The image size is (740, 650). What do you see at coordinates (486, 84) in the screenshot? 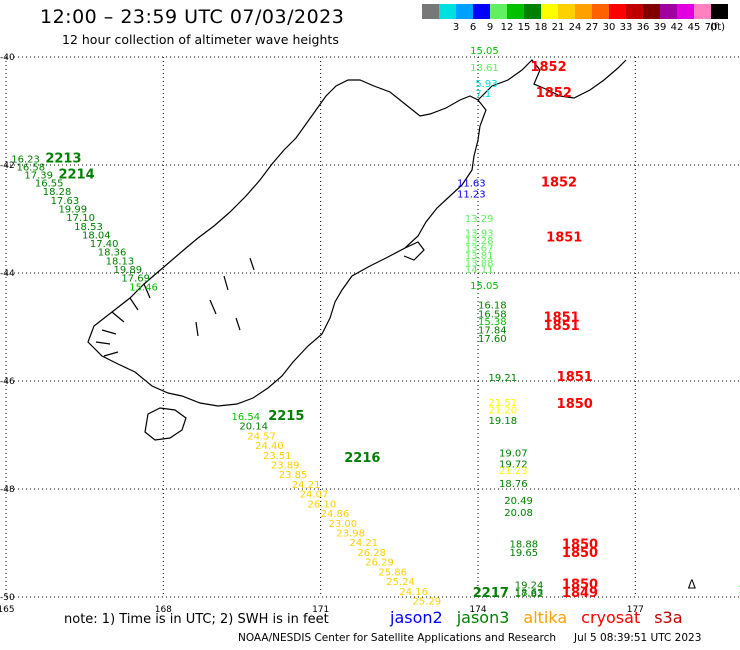
I see `wave-height-label: 5.93` at bounding box center [486, 84].